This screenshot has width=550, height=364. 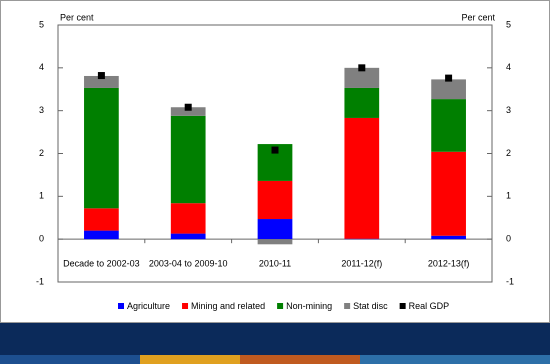 What do you see at coordinates (361, 263) in the screenshot?
I see `x-tick-label: 2011-12(f)` at bounding box center [361, 263].